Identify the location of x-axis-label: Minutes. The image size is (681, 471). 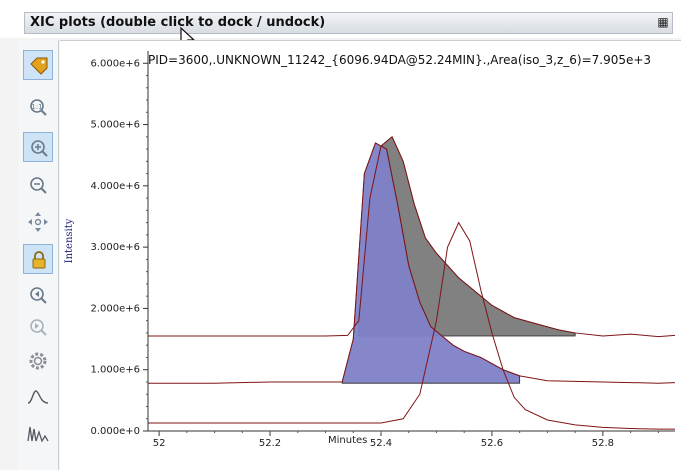
(347, 440).